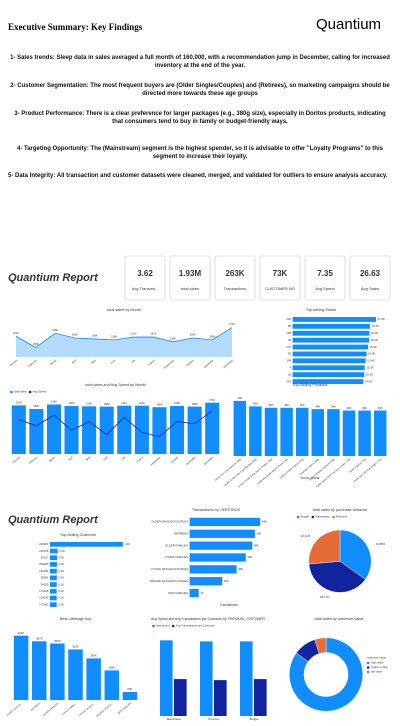 Image resolution: width=400 pixels, height=726 pixels. Describe the element at coordinates (35, 707) in the screenshot. I see `x-tick-label: RETIREES` at that location.